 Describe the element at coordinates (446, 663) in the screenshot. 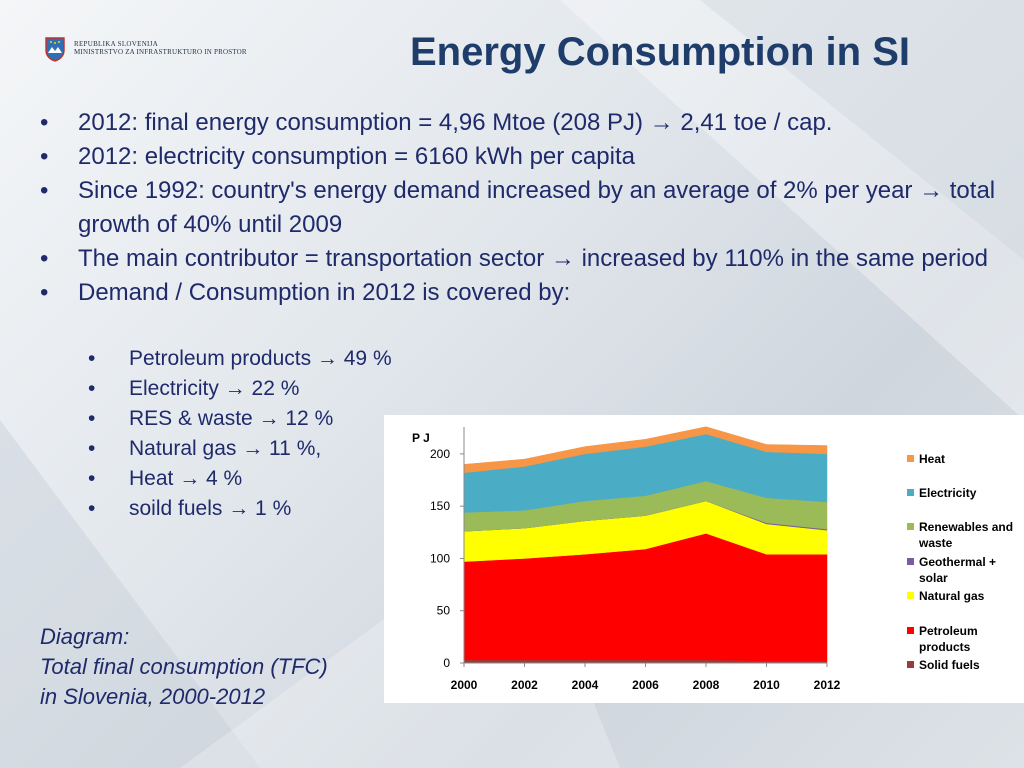

I see `y-tick-label: 0` at that location.